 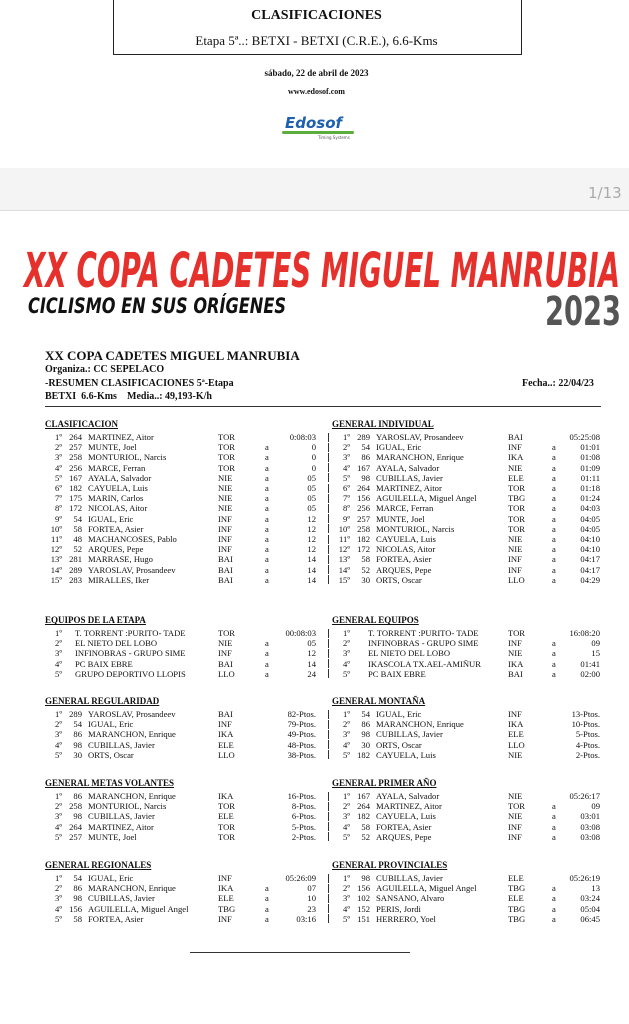 What do you see at coordinates (77, 888) in the screenshot?
I see `bib: 86` at bounding box center [77, 888].